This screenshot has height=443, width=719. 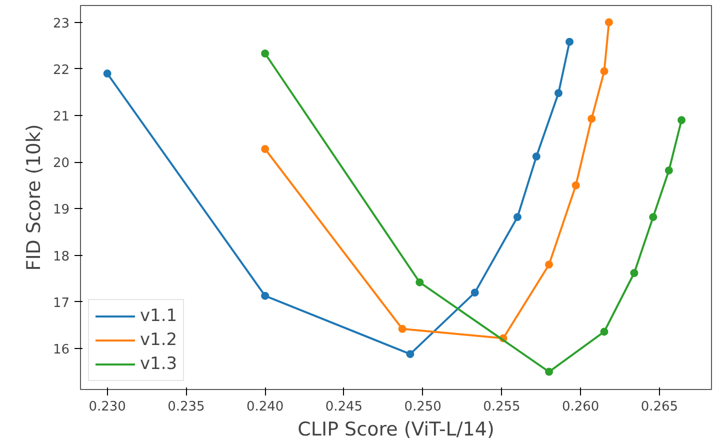 I want to click on x-tick-label: 0.235, so click(x=186, y=407).